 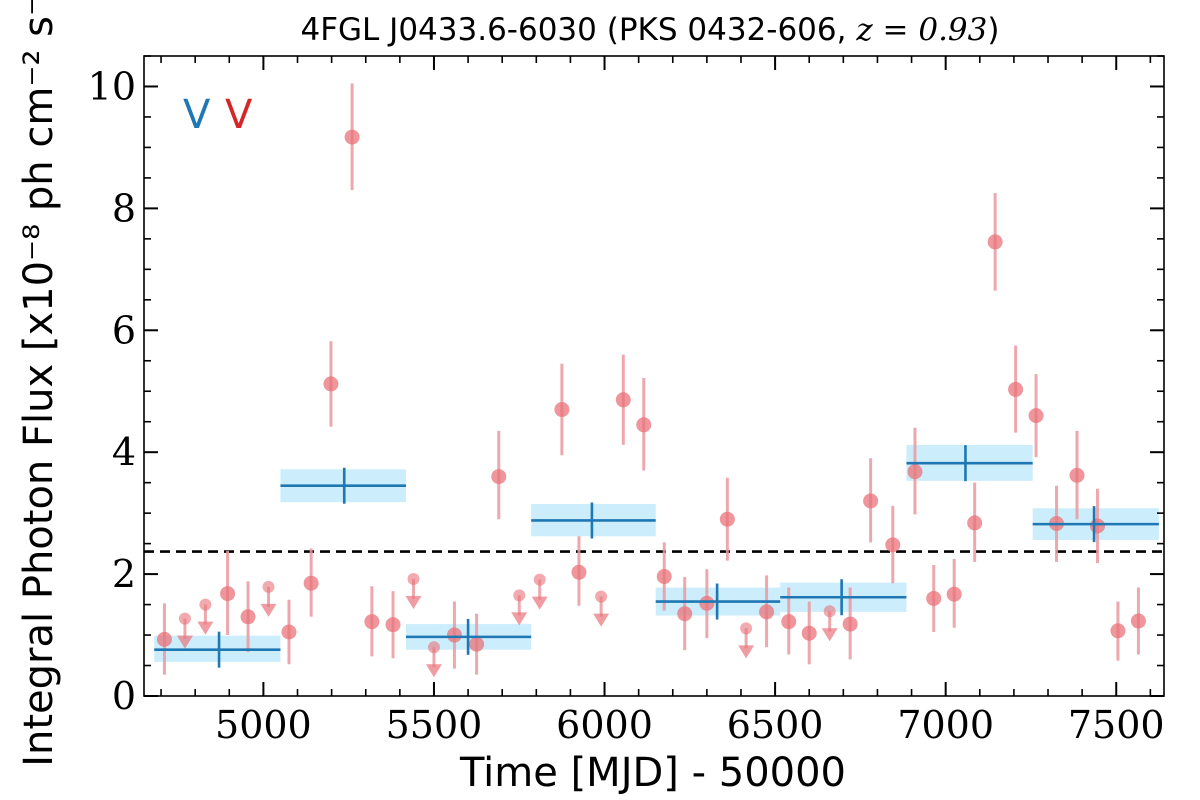 I want to click on y-tick-label: 4, so click(x=124, y=452).